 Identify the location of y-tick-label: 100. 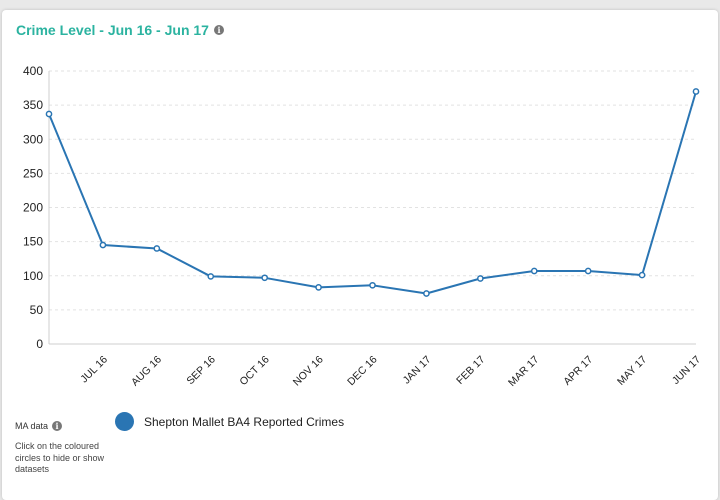
(33, 276).